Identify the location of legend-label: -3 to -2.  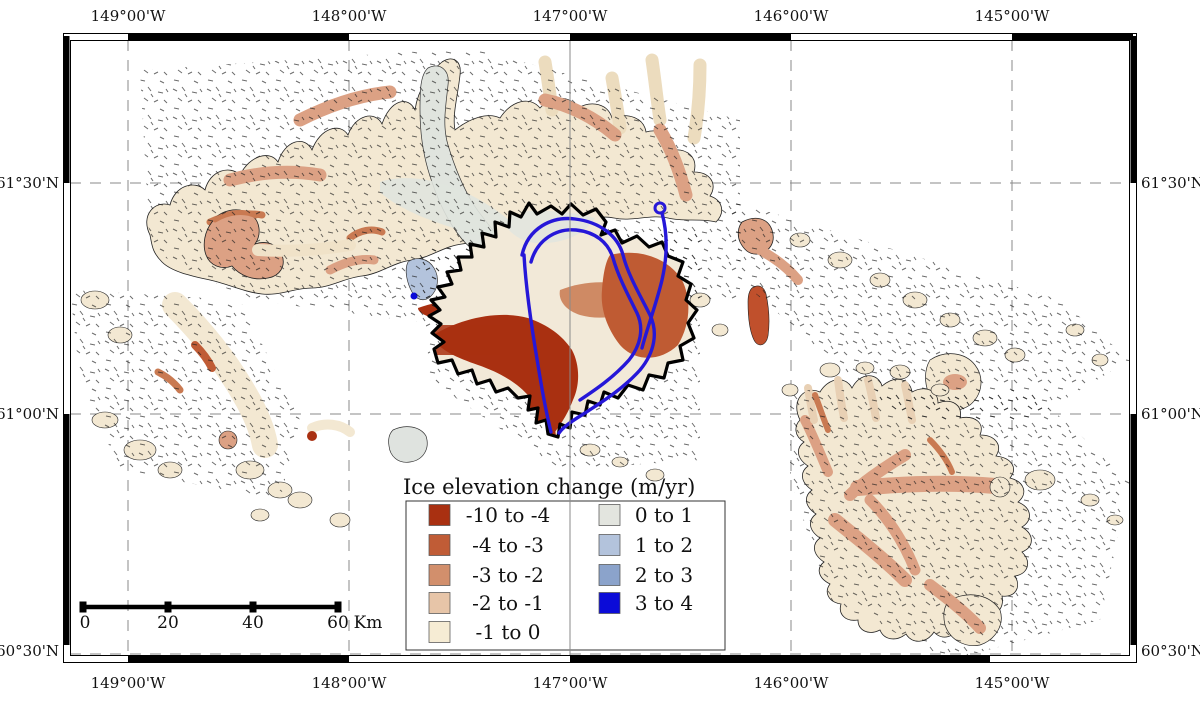
(508, 575).